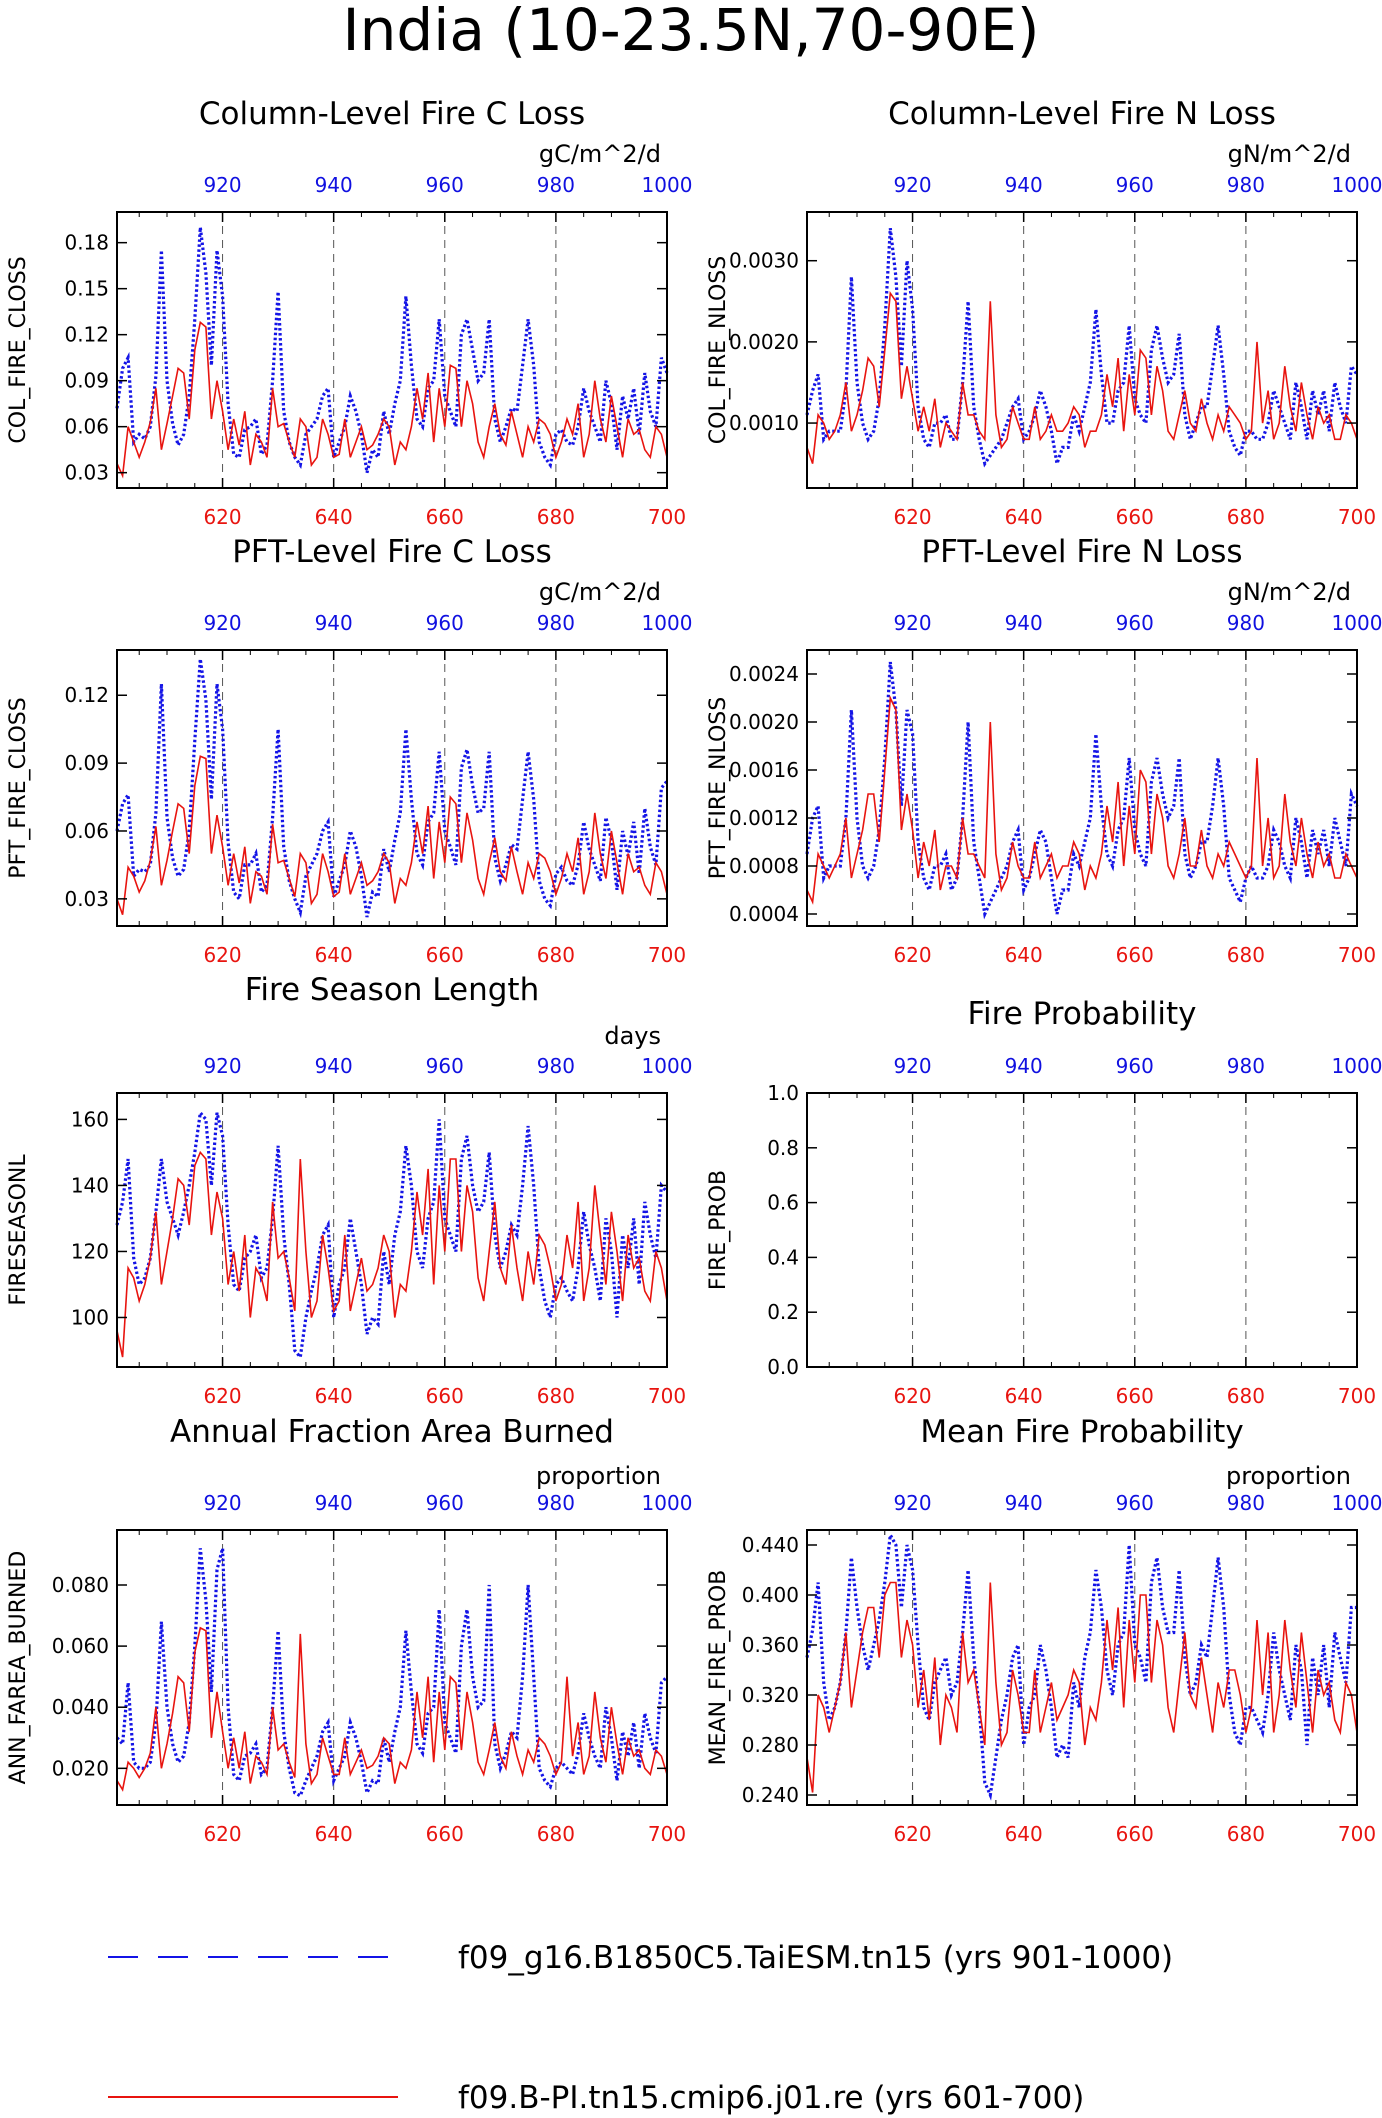  I want to click on units-label: gN/m^2/d, so click(1289, 154).